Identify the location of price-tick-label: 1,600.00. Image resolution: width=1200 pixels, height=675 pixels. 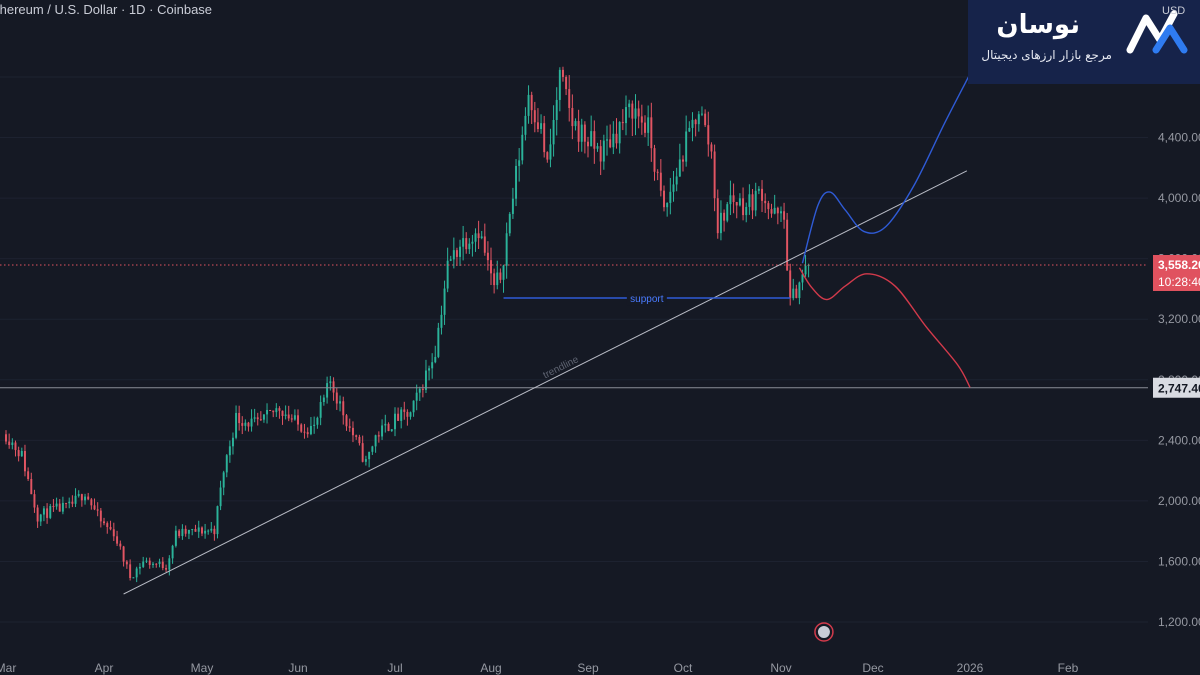
(1179, 561).